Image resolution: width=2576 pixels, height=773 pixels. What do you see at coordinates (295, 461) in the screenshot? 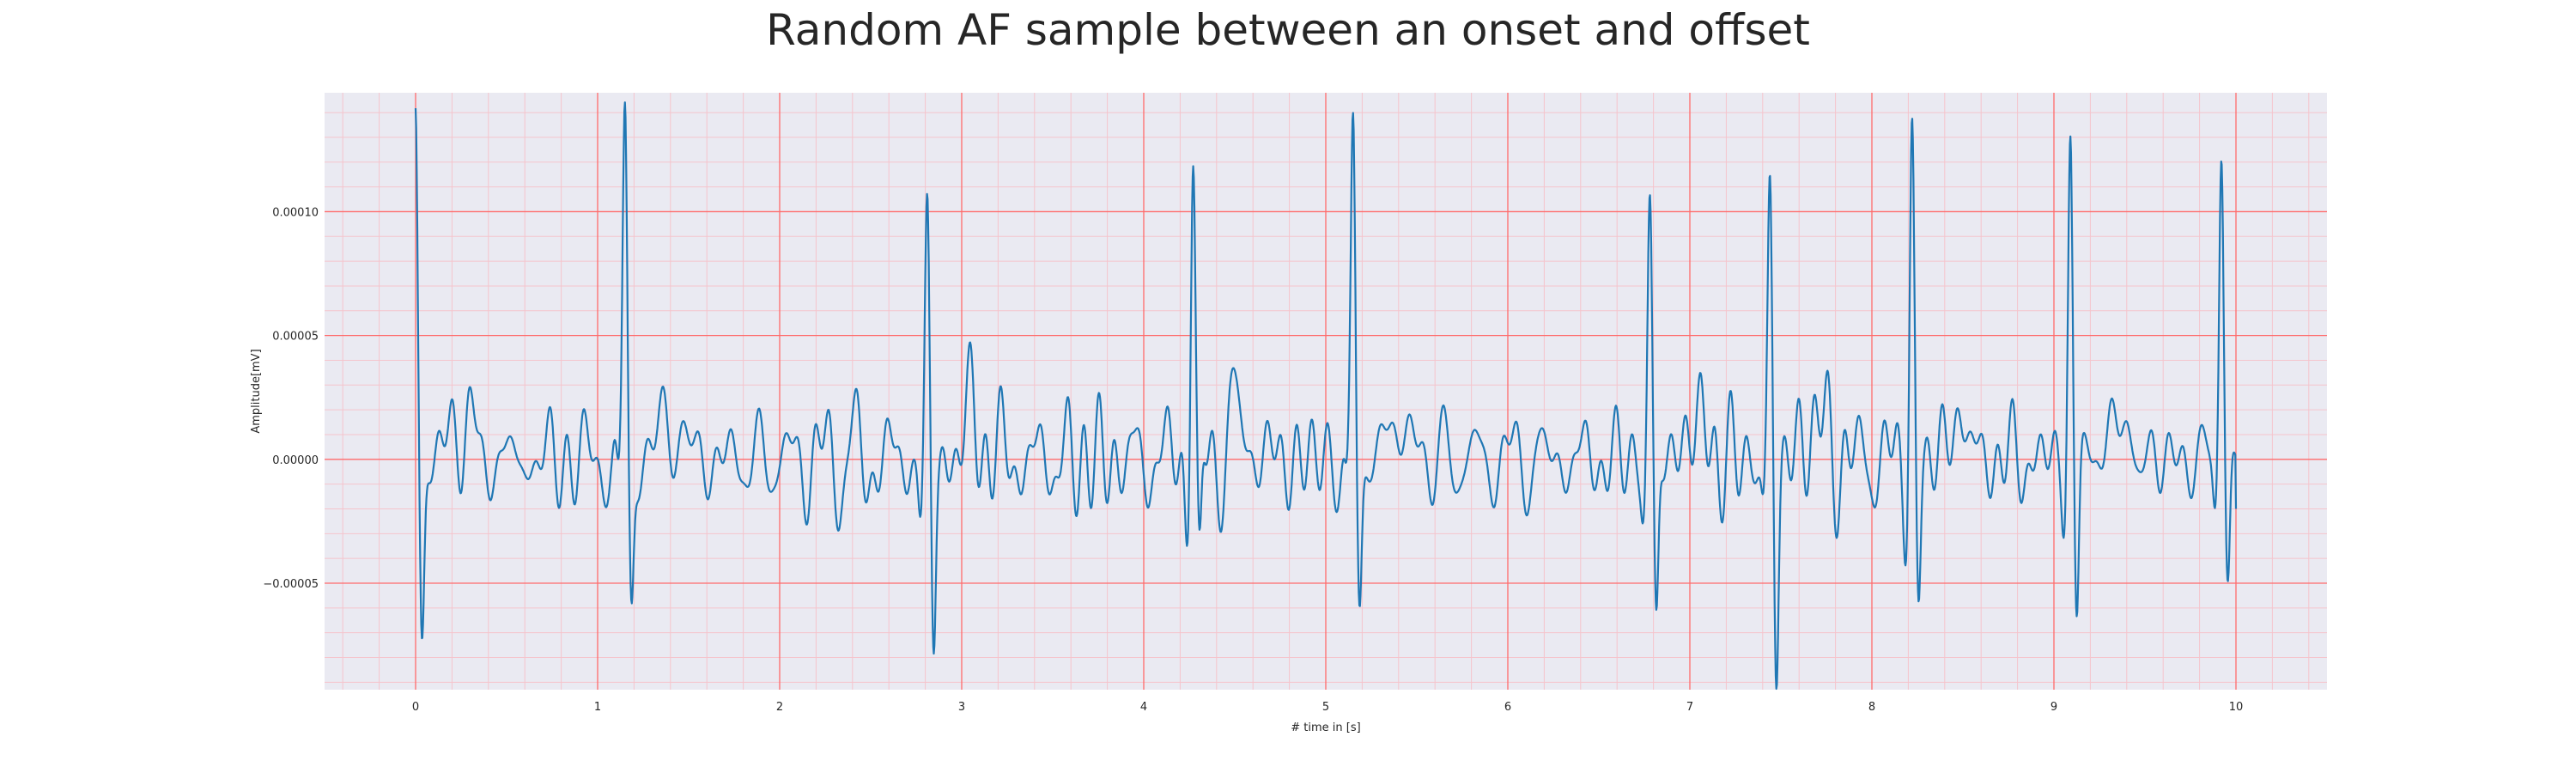
I see `y-tick-label: 0.00000` at bounding box center [295, 461].